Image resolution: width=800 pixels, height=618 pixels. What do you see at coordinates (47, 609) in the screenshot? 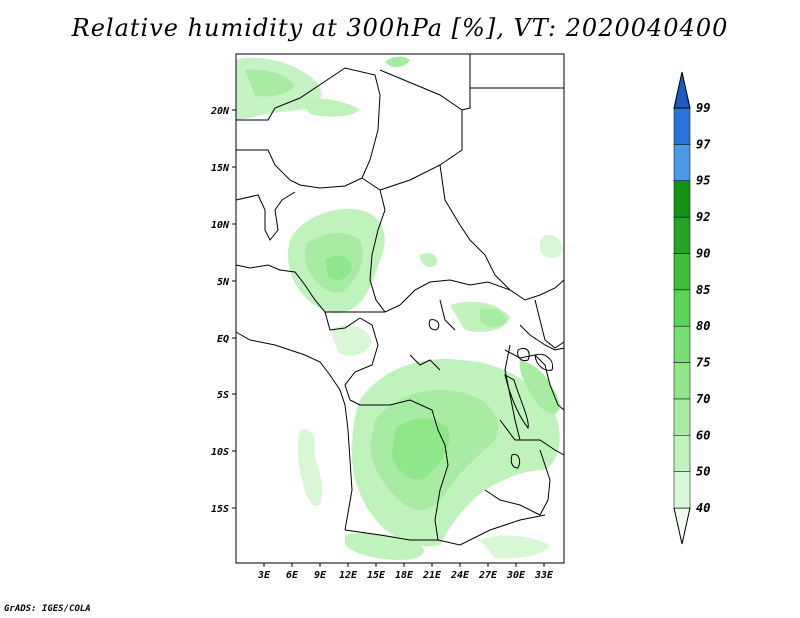
I see `grads-credit: GrADS: IGES/COLA` at bounding box center [47, 609].